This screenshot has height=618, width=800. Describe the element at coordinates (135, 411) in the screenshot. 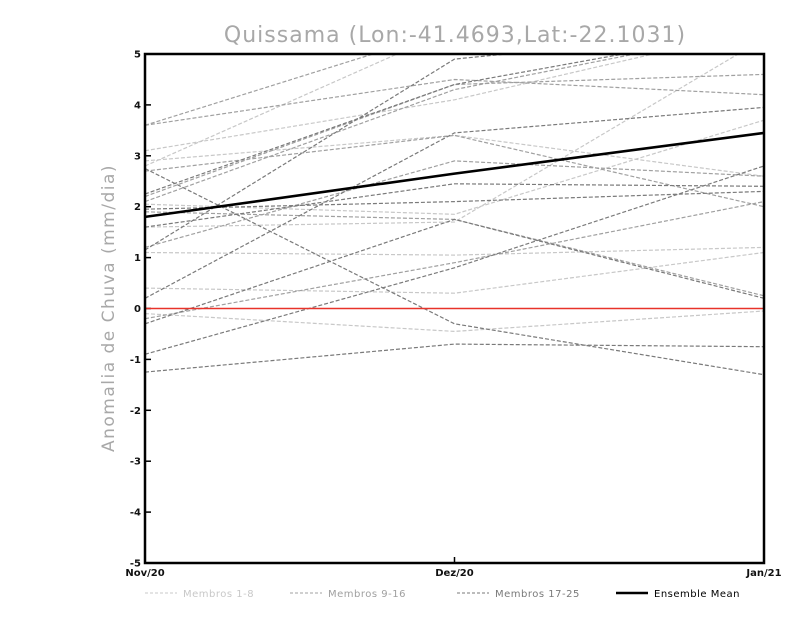

I see `y-tick-label: -2` at that location.